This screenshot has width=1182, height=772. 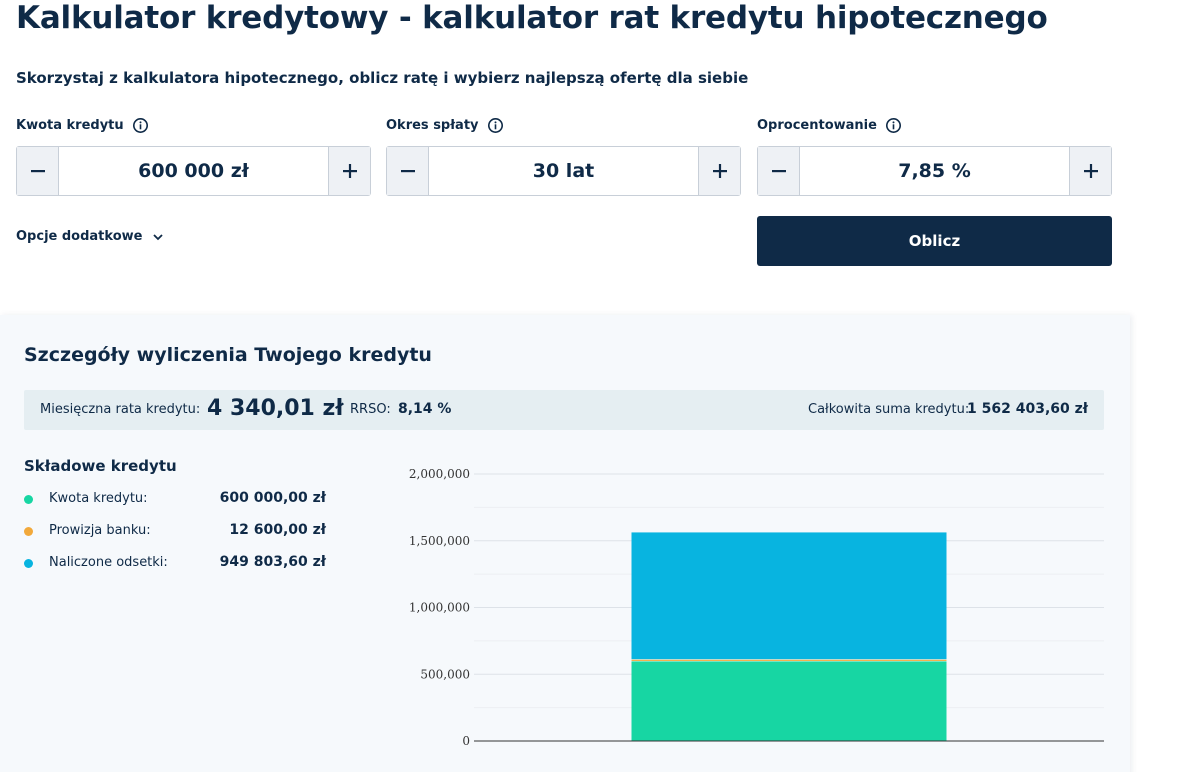 I want to click on decrease-term-button, so click(x=408, y=171).